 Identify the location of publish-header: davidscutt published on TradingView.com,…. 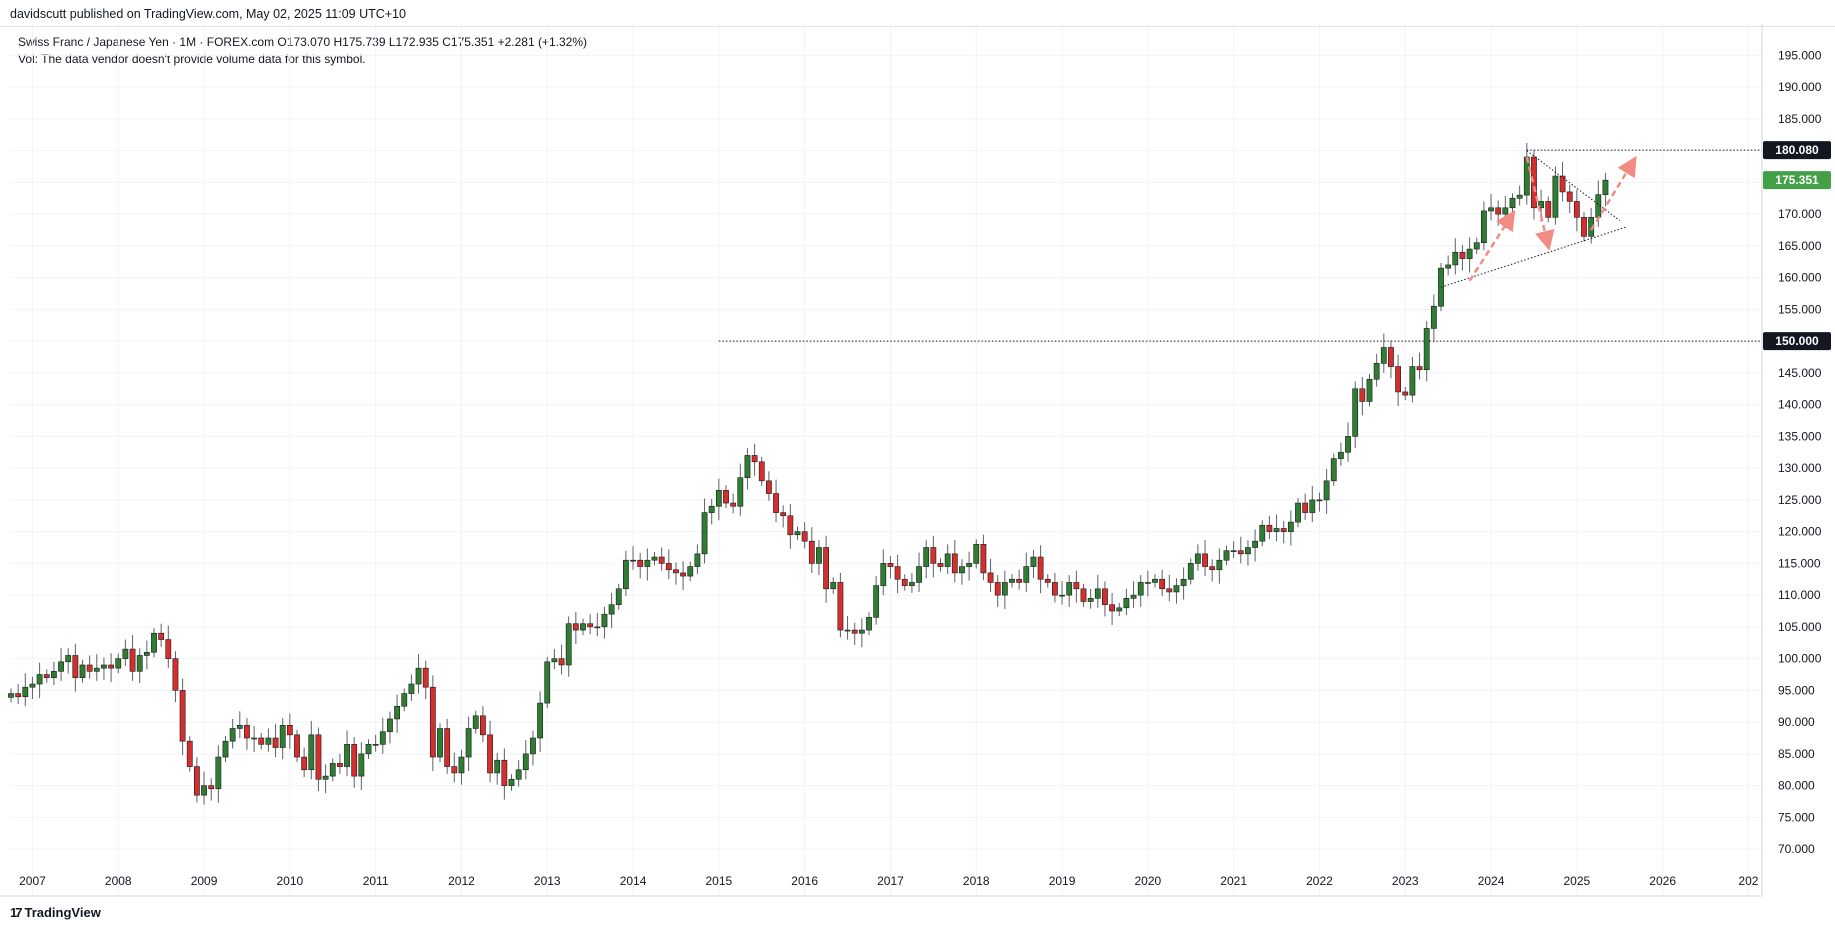
(917, 13).